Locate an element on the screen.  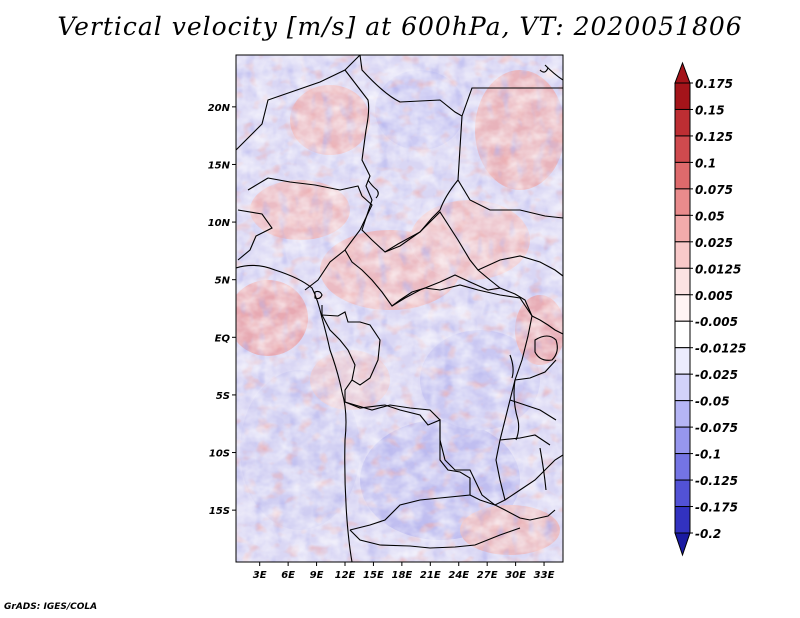
colorbar-level-label: 0.175 is located at coordinates (714, 84).